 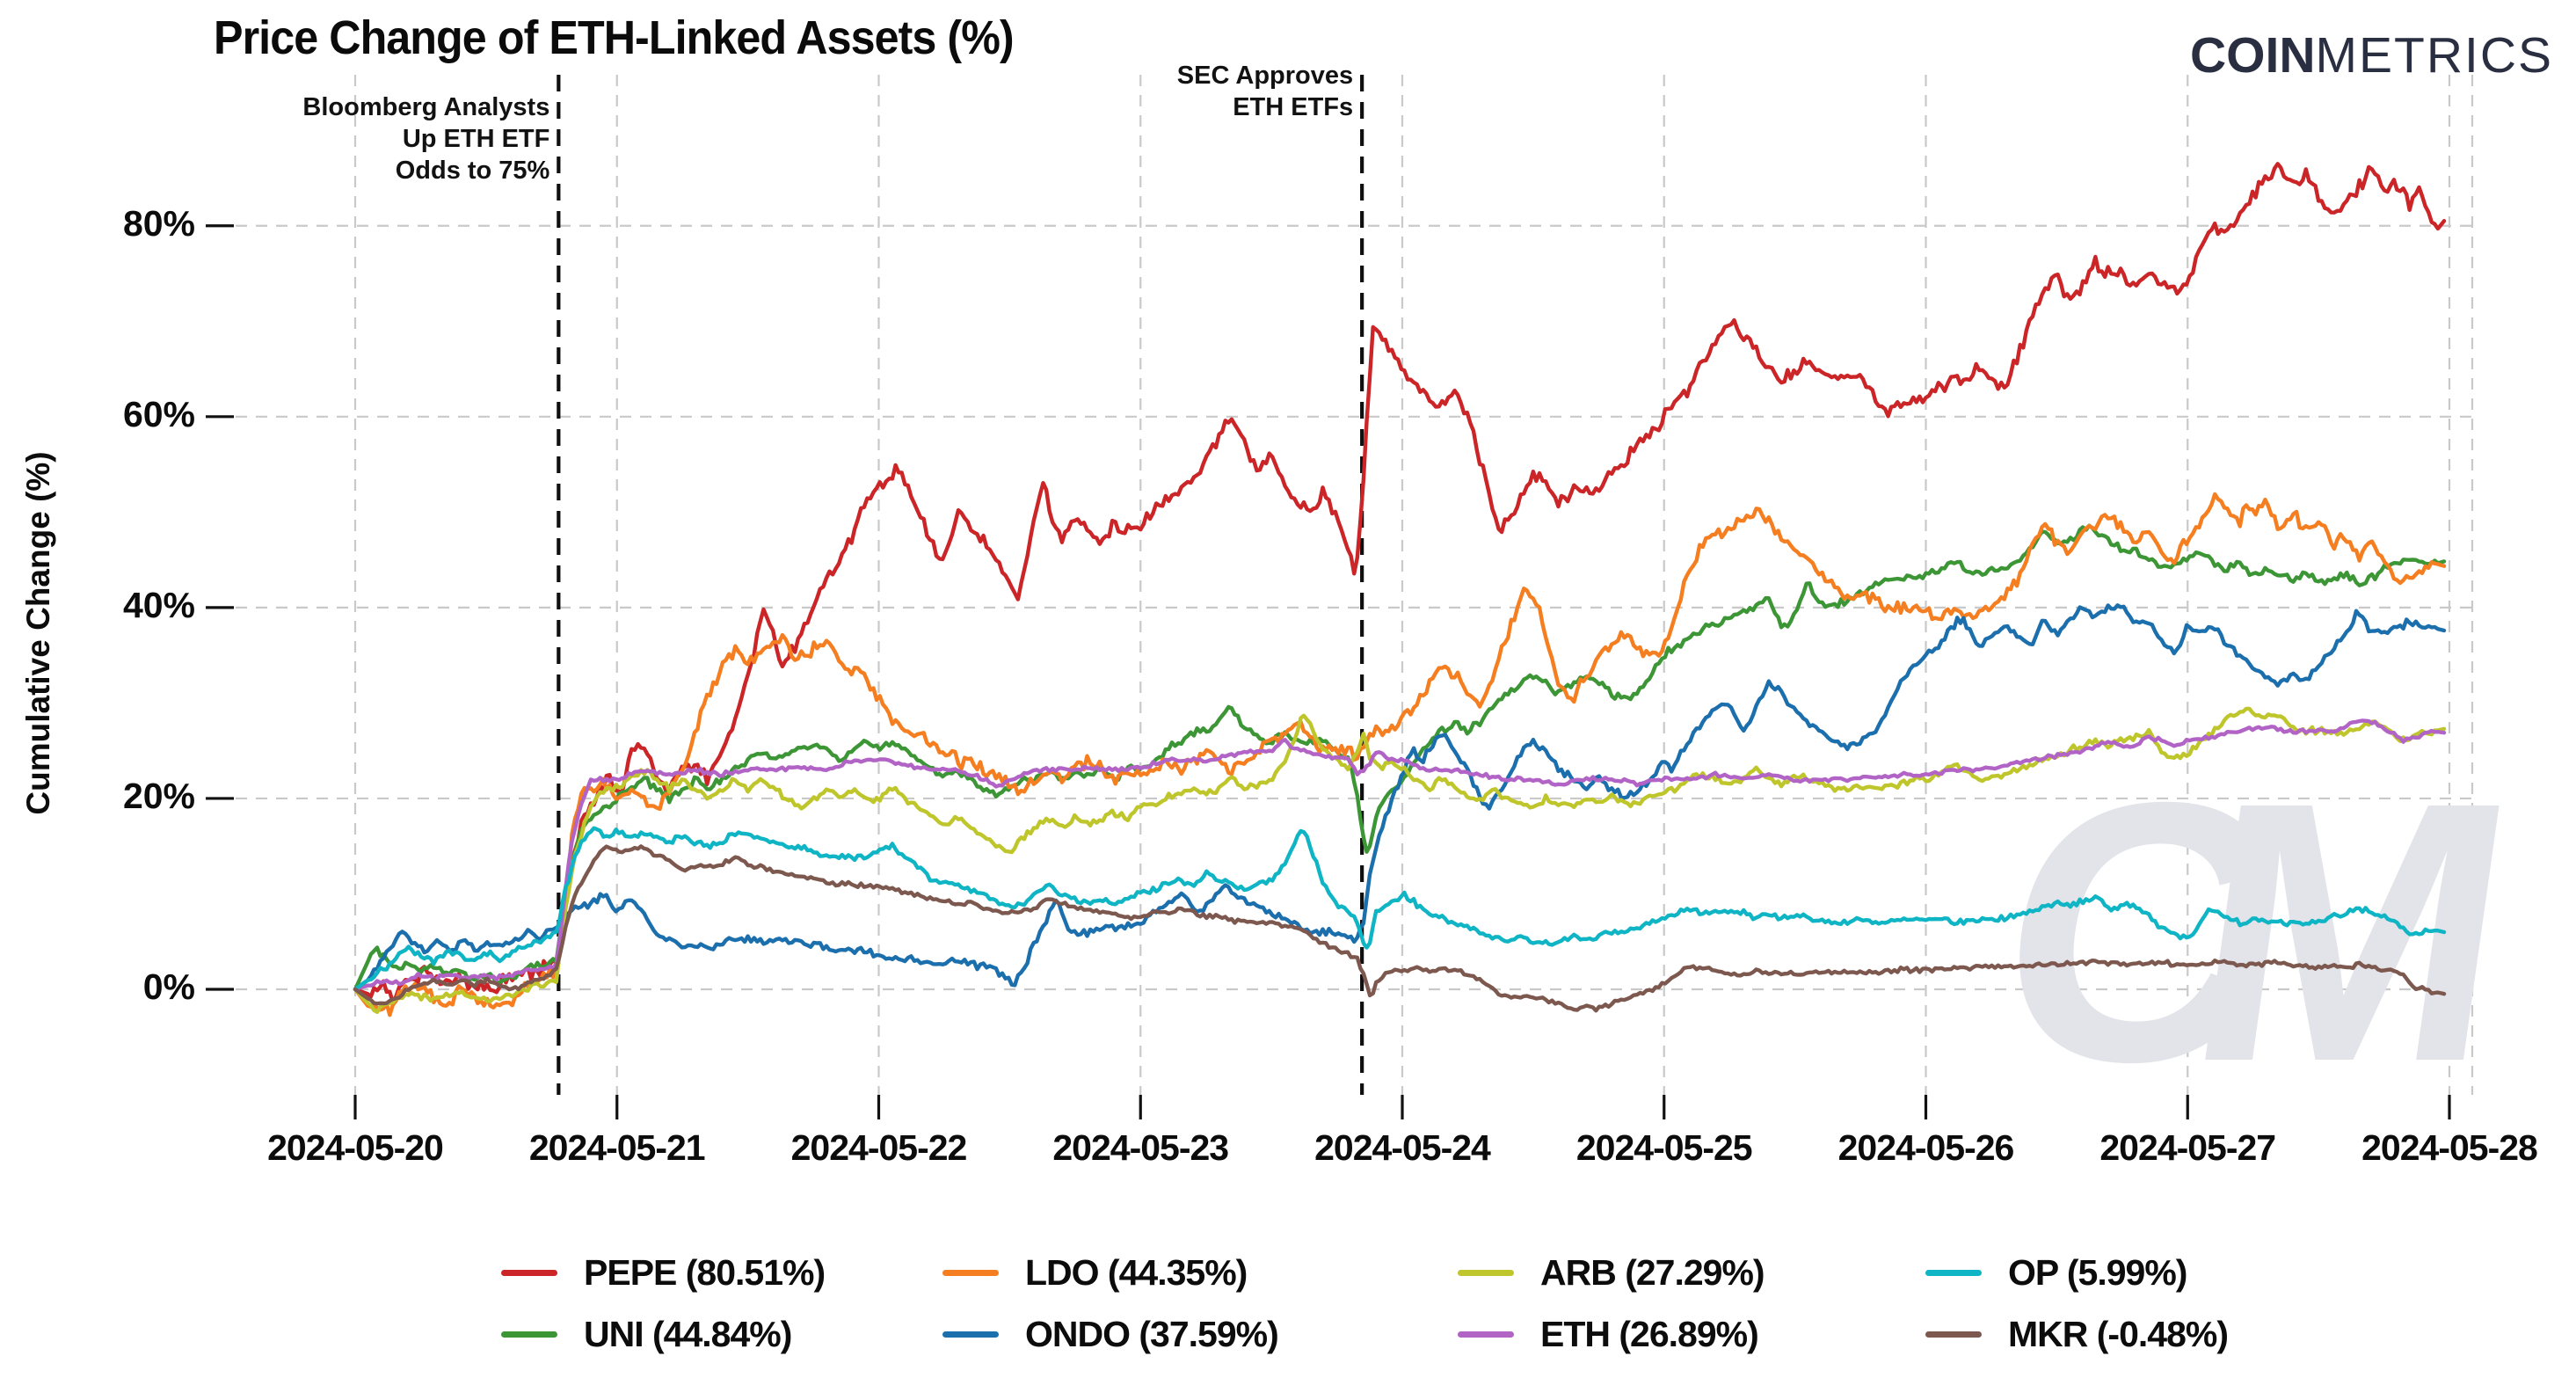 What do you see at coordinates (688, 1333) in the screenshot?
I see `legend-label: UNI (44.84%)` at bounding box center [688, 1333].